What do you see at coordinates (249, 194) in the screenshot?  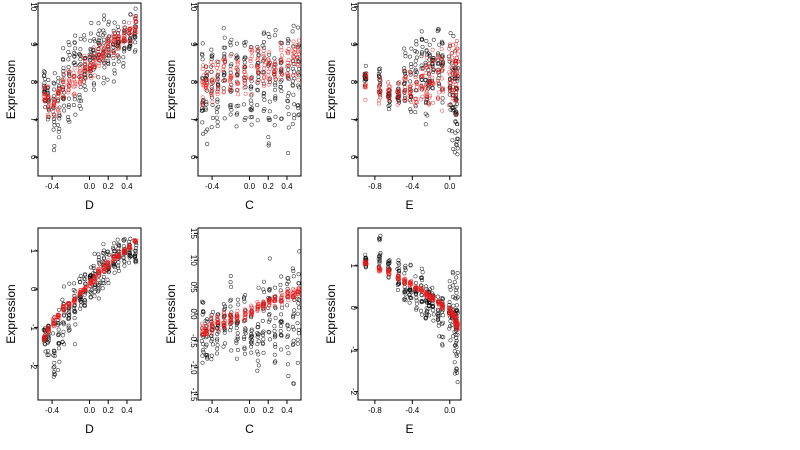 I see `x-axis: -0.4 0.0 0.2 0.4 C` at bounding box center [249, 194].